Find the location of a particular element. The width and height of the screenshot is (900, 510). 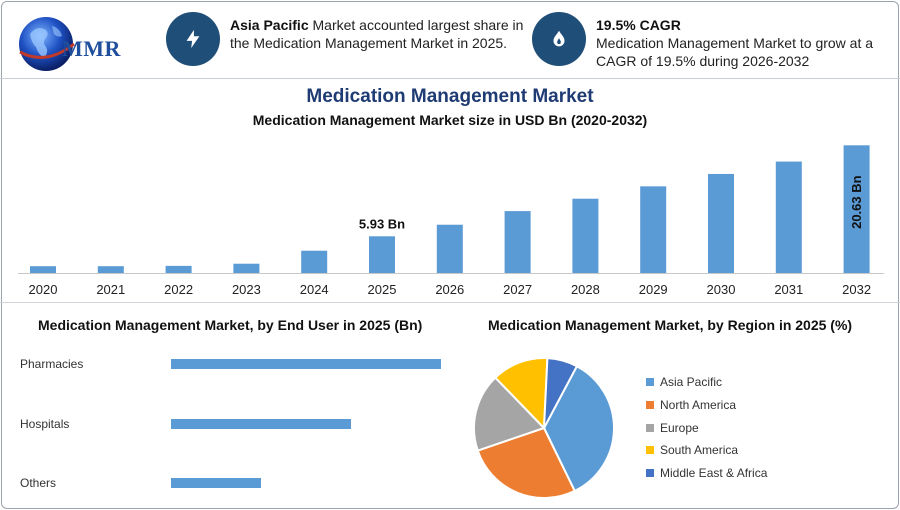

x-tick-label: 2025 is located at coordinates (382, 289).